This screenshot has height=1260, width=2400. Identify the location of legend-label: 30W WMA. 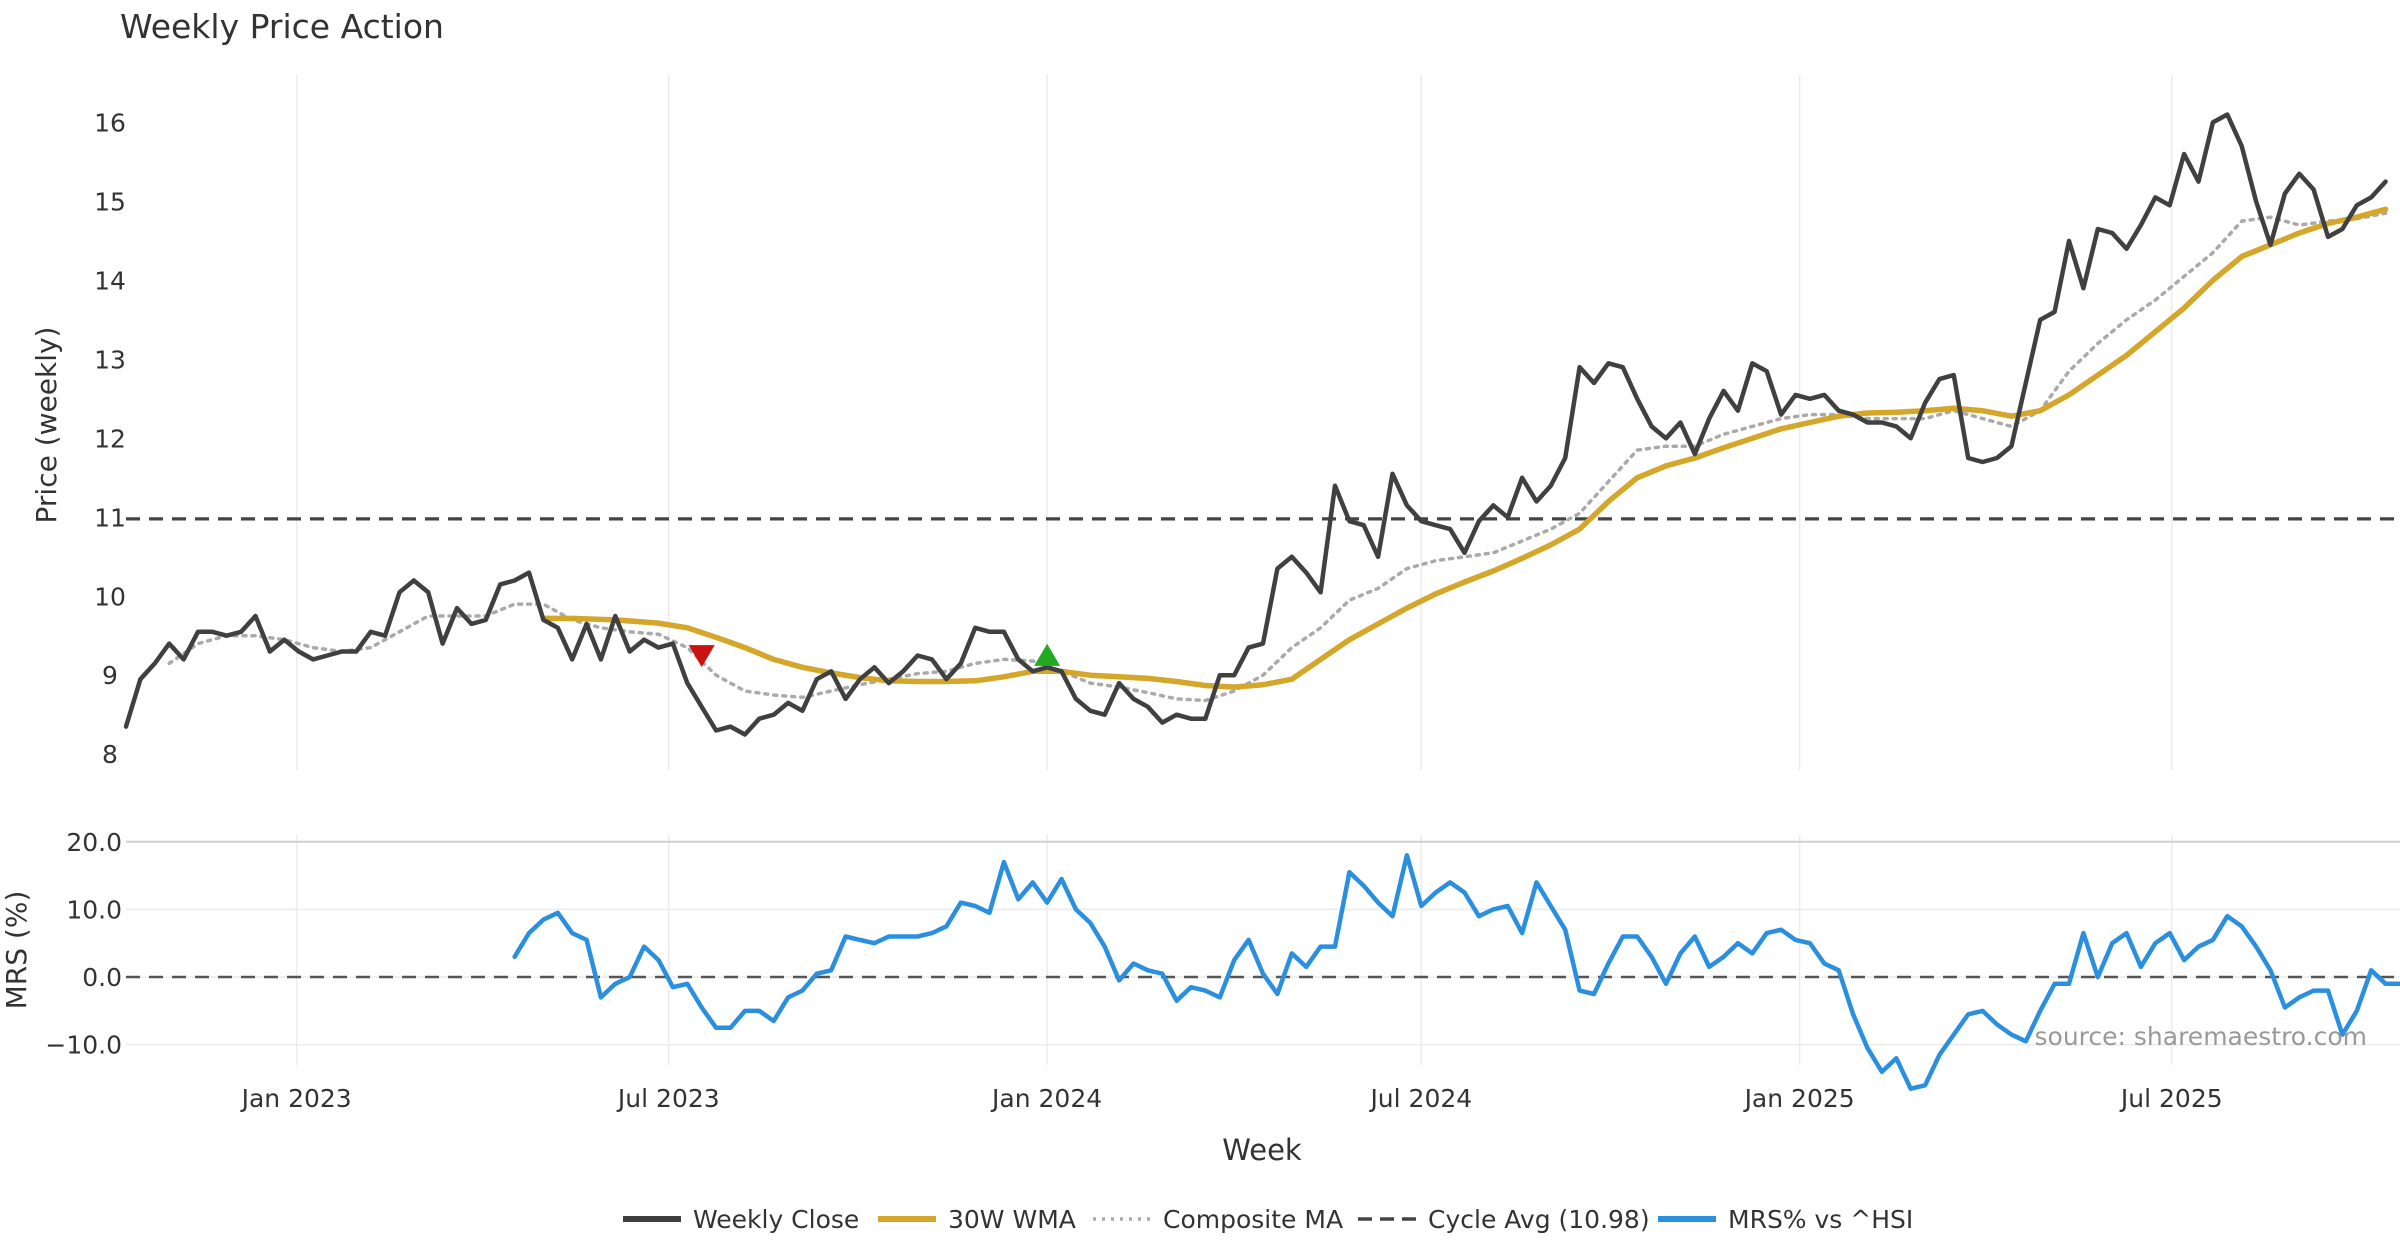
(1012, 1219).